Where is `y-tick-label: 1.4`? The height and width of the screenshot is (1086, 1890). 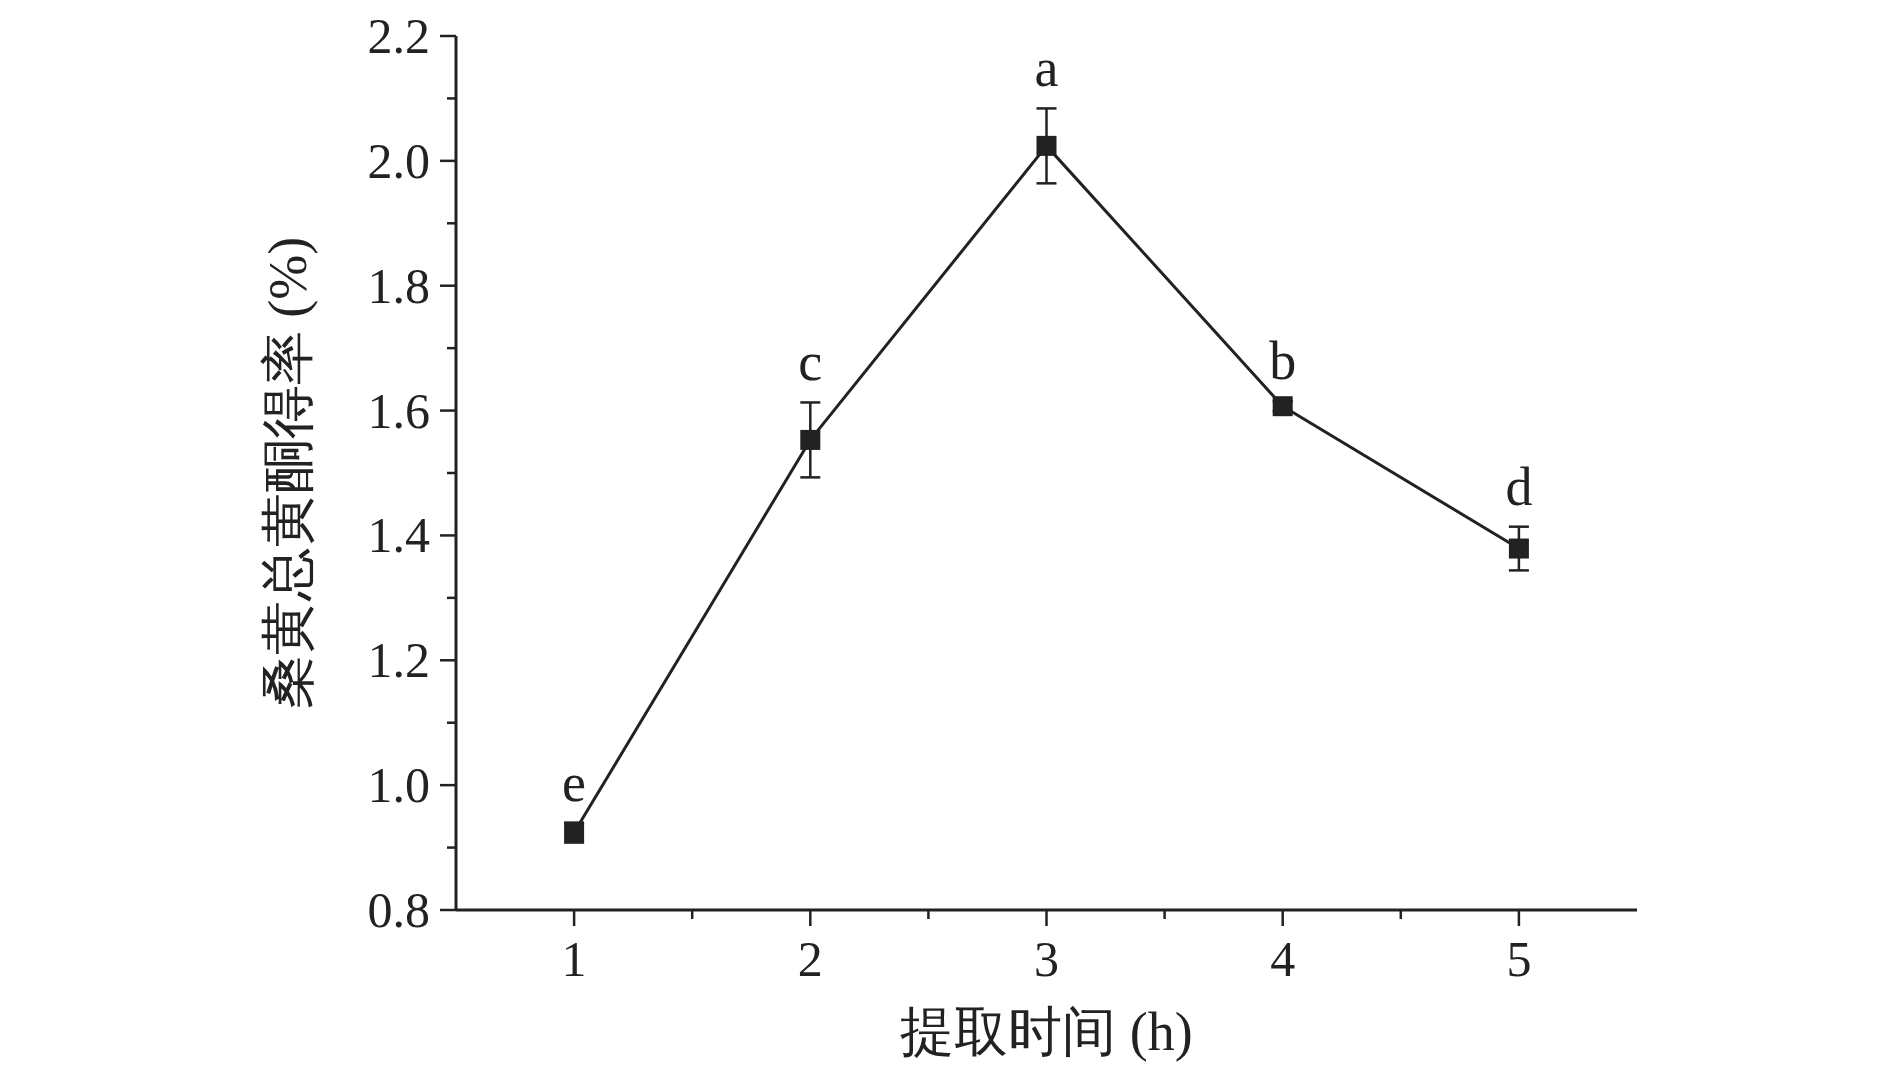 y-tick-label: 1.4 is located at coordinates (398, 535).